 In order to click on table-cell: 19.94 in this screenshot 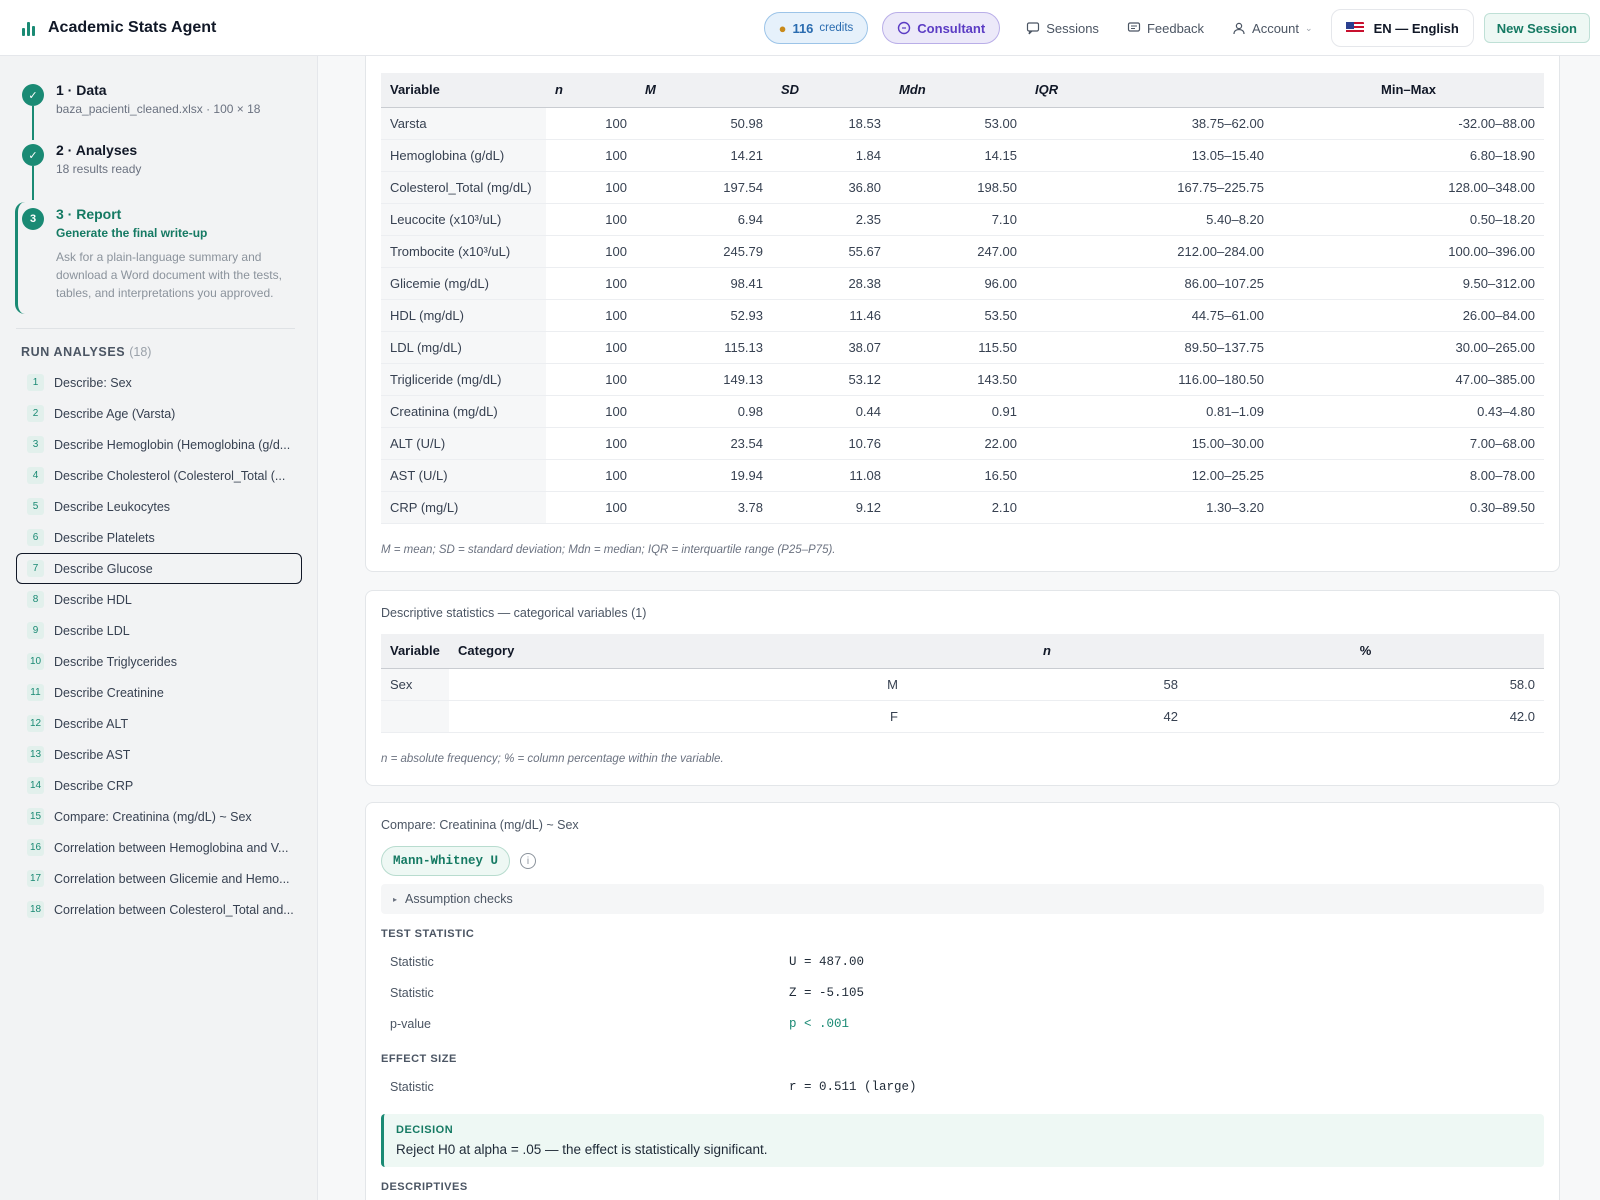, I will do `click(704, 475)`.